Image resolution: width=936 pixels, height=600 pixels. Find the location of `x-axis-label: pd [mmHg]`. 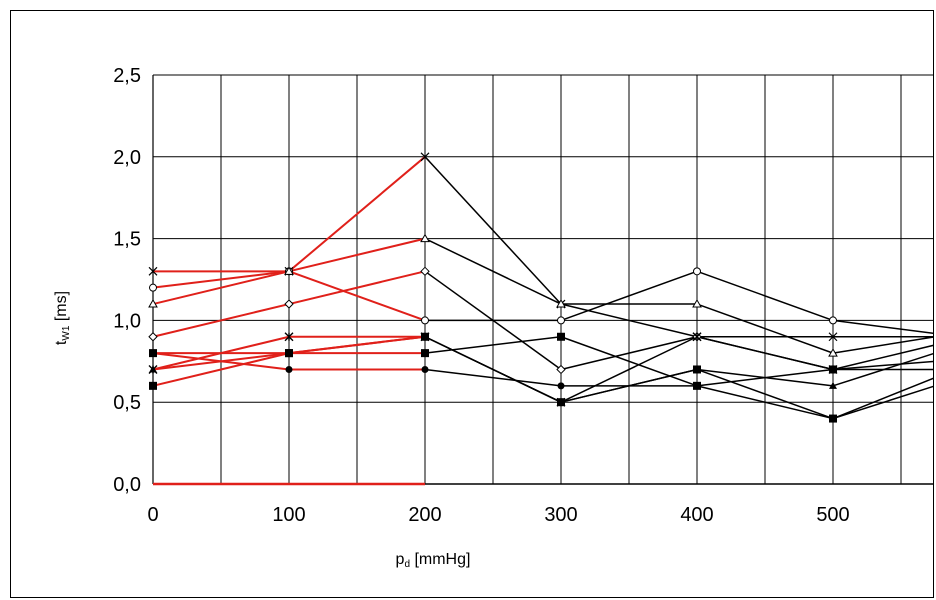

x-axis-label: pd [mmHg] is located at coordinates (433, 560).